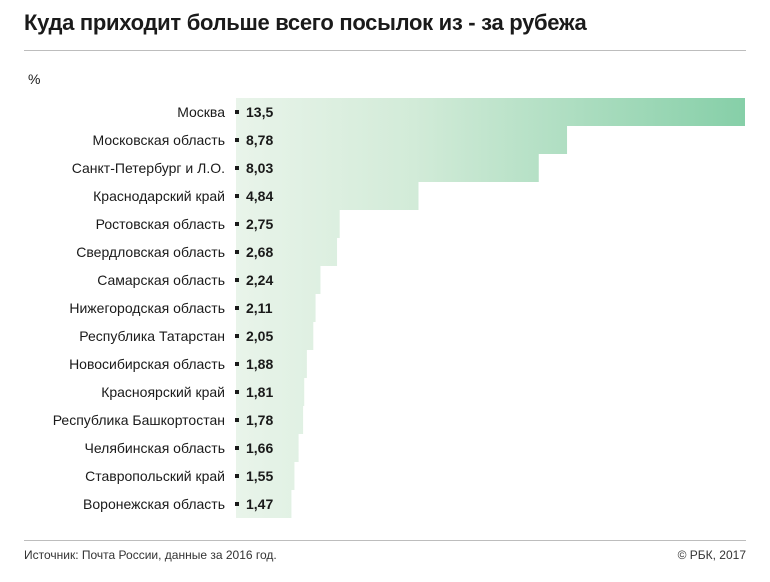 Image resolution: width=770 pixels, height=582 pixels. I want to click on value-label: 1,47, so click(259, 504).